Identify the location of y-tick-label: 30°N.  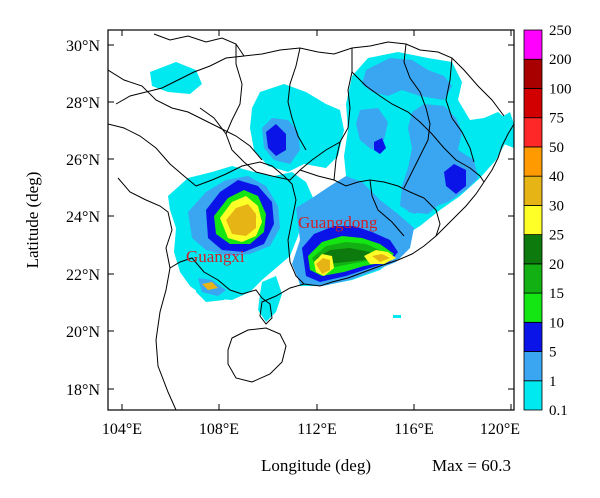
(83, 46).